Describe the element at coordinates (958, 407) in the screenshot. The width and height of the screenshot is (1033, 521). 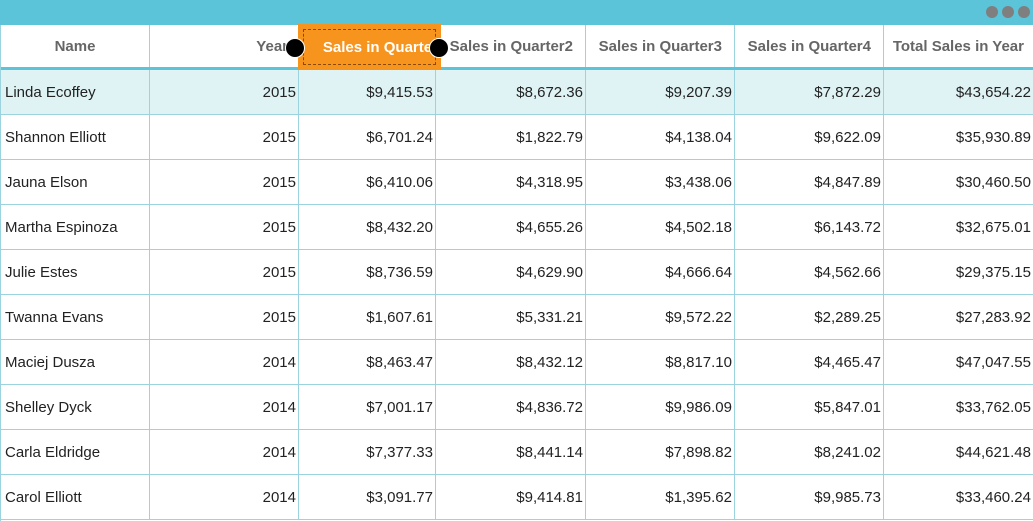
I see `cell-total: $33,762.05` at that location.